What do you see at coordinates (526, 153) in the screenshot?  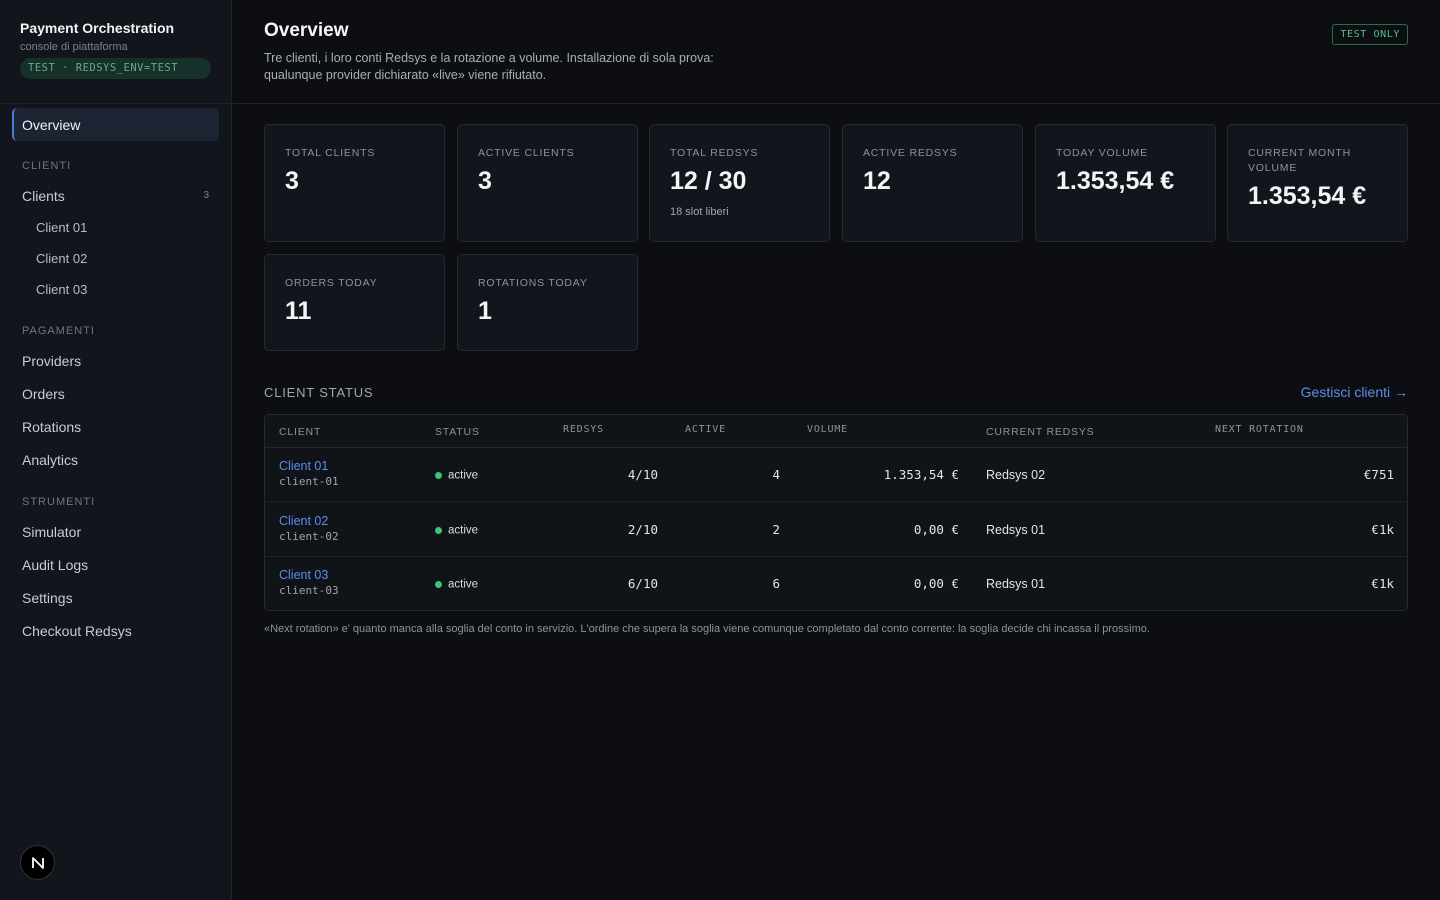 I see `stat-label: ACTIVE CLIENTS` at bounding box center [526, 153].